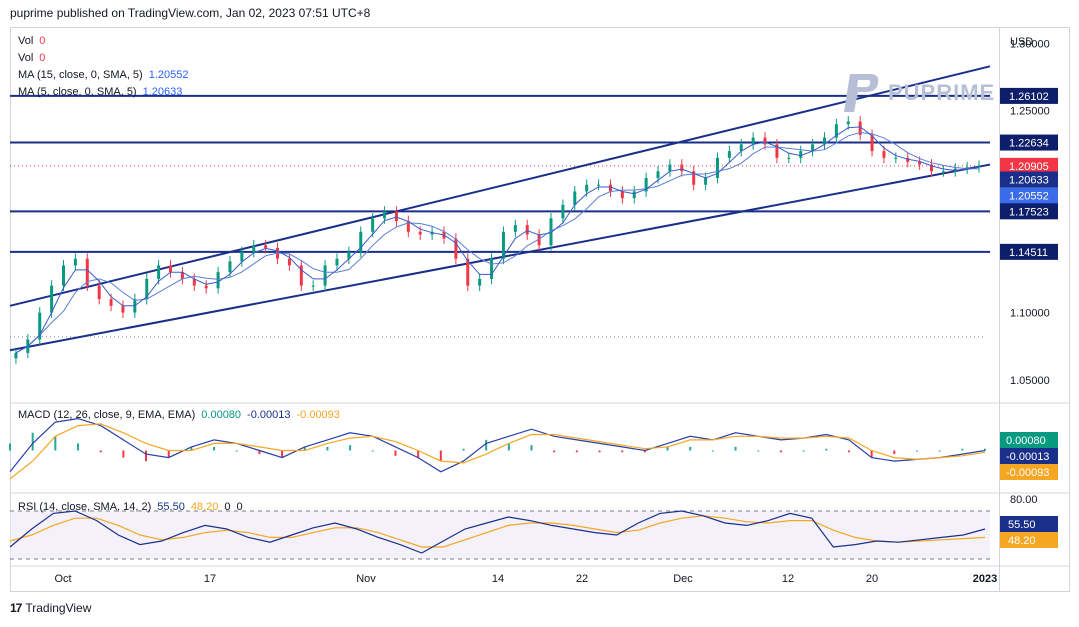 This screenshot has width=1079, height=627. I want to click on legend-ma15-label: MA (15, close, 0, SMA, 5), so click(80, 75).